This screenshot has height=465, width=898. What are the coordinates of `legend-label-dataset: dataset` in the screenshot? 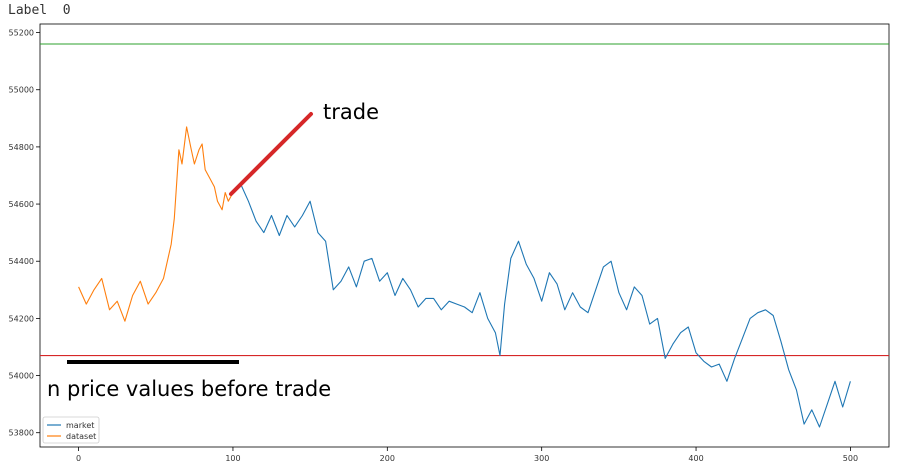 It's located at (81, 436).